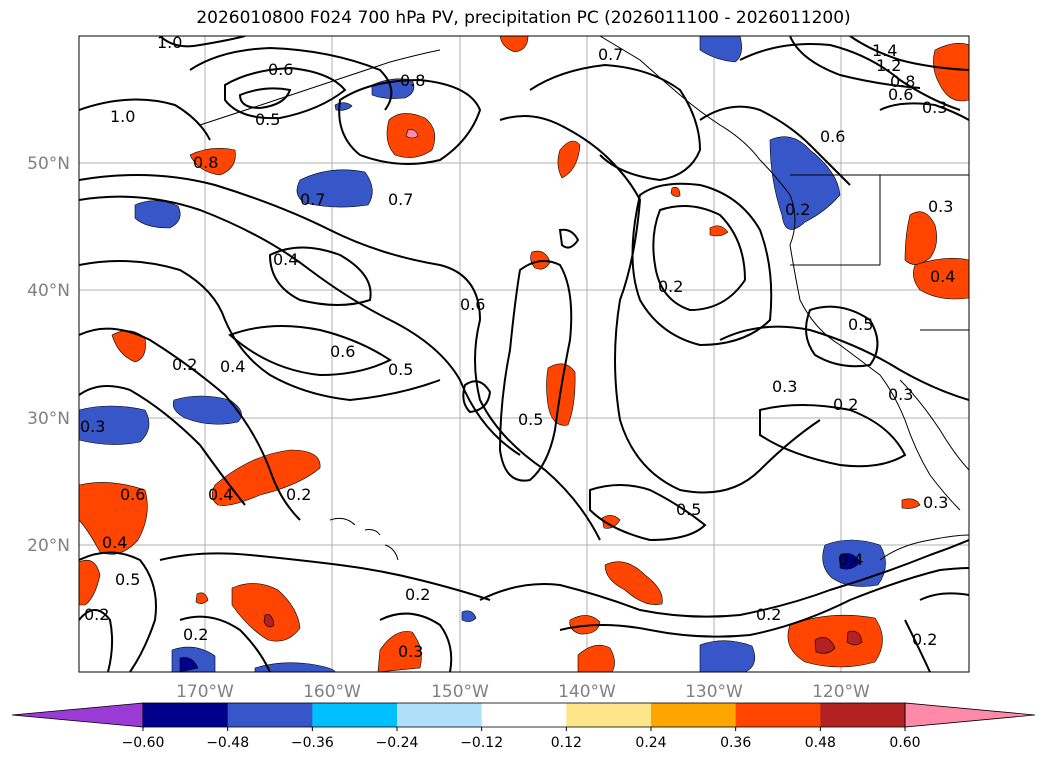 The width and height of the screenshot is (1047, 765). What do you see at coordinates (566, 743) in the screenshot?
I see `colorbar-tick-label: 0.12` at bounding box center [566, 743].